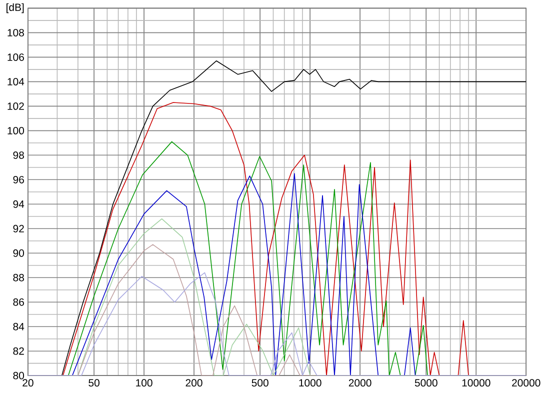 The height and width of the screenshot is (396, 544). What do you see at coordinates (18, 302) in the screenshot?
I see `y-tick-label: 86` at bounding box center [18, 302].